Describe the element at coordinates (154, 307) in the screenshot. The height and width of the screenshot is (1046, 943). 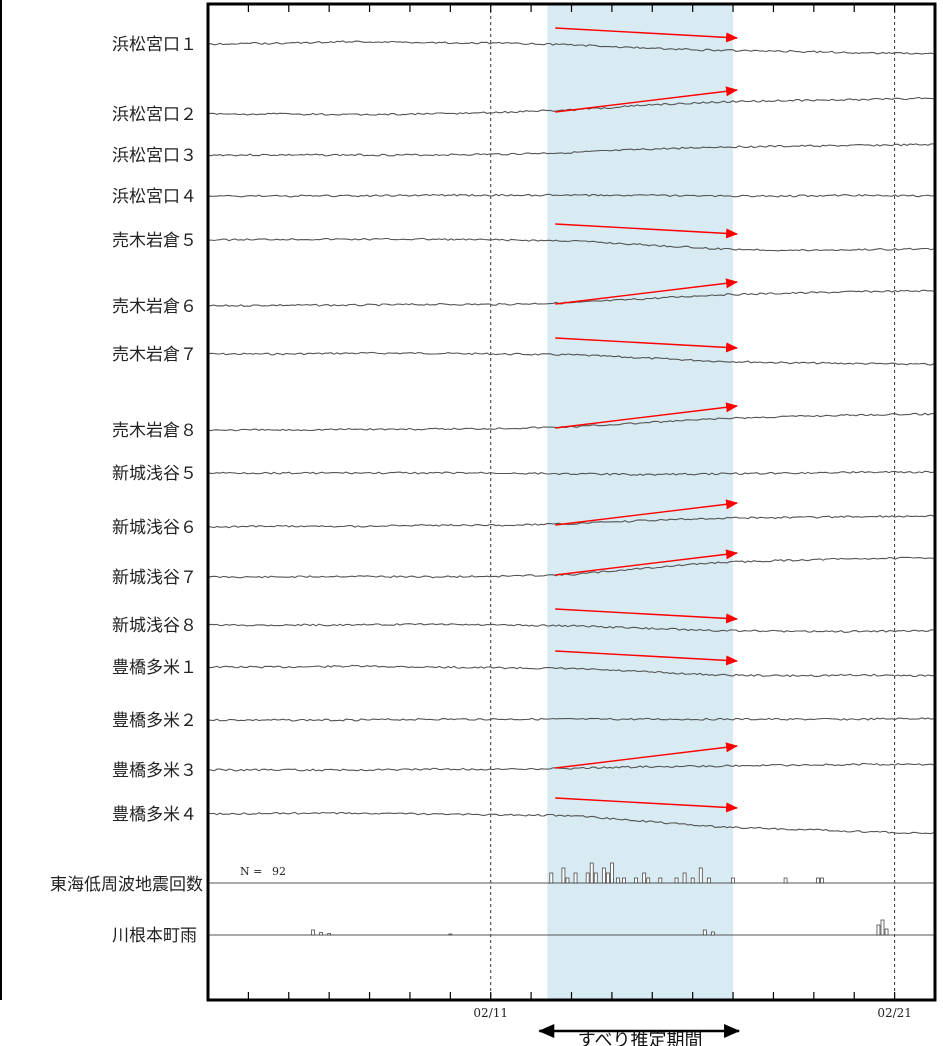
I see `series-label-5: 売木岩倉６` at that location.